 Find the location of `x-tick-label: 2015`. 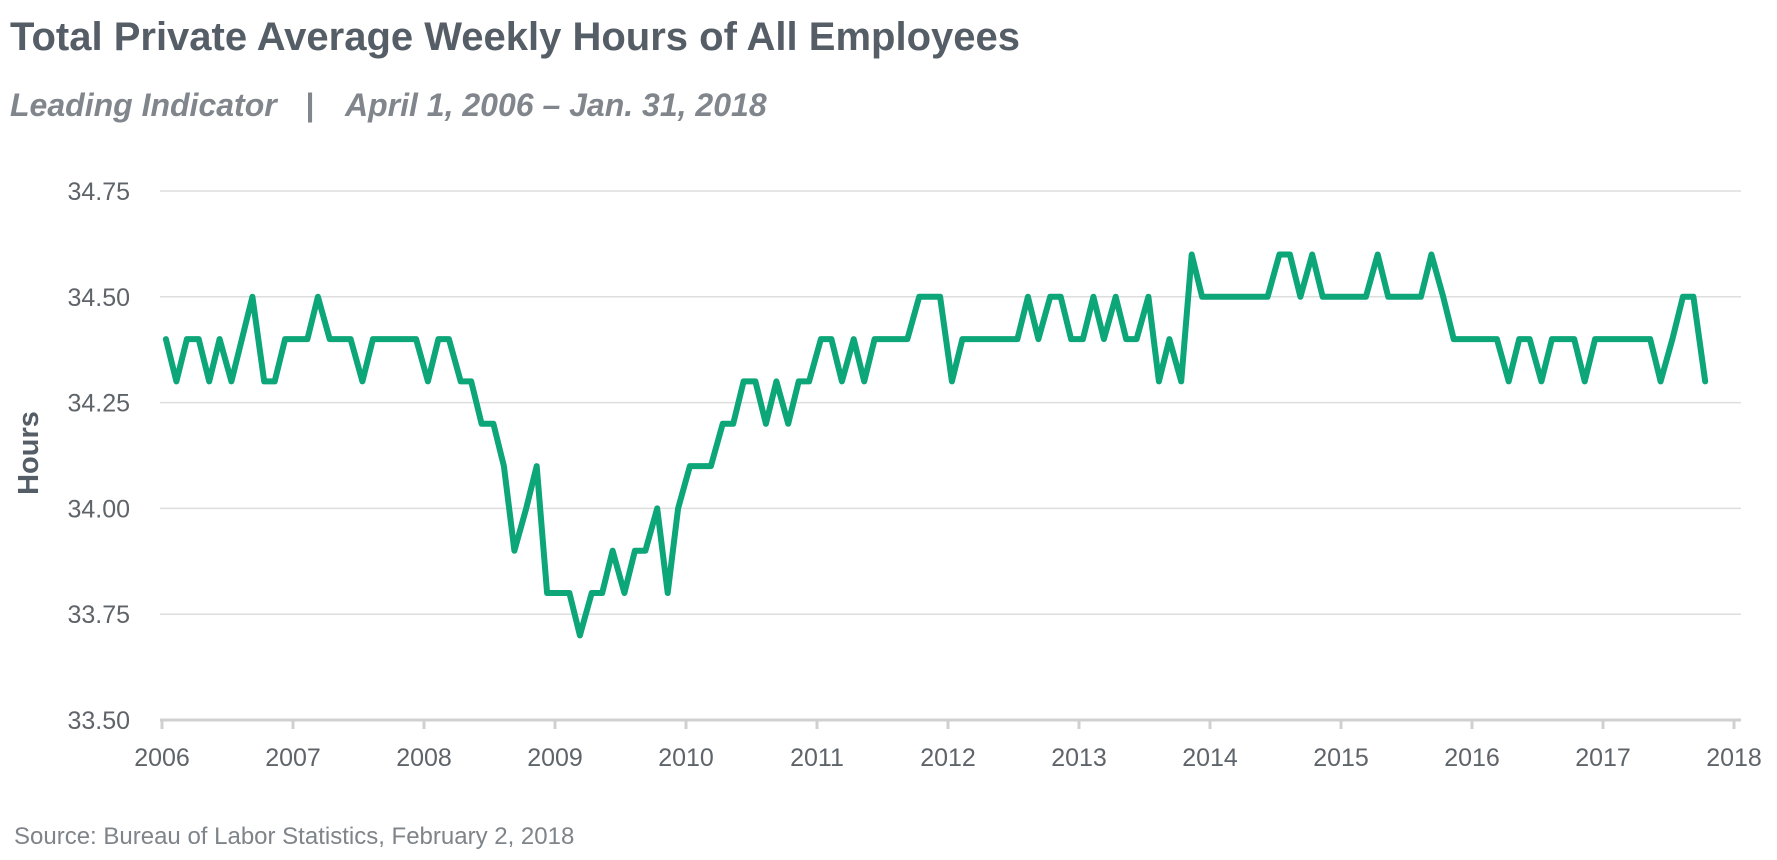

x-tick-label: 2015 is located at coordinates (1341, 758).